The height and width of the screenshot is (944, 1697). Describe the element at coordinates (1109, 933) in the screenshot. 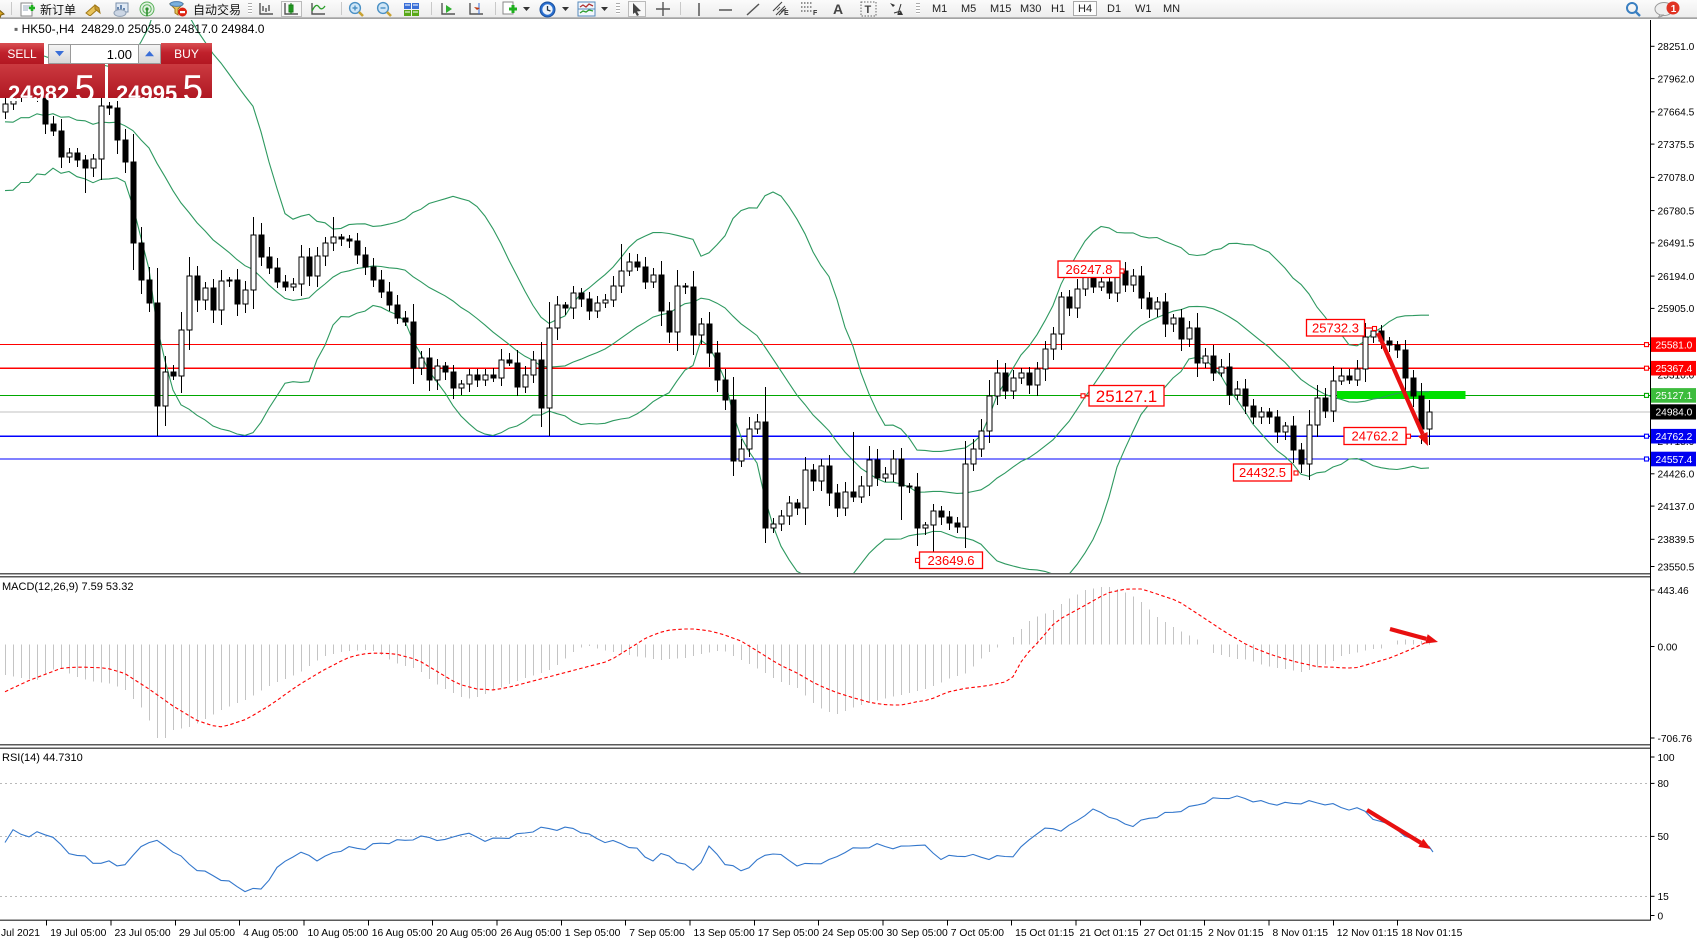

I see `svg-text: 21 Oct 01:15` at that location.